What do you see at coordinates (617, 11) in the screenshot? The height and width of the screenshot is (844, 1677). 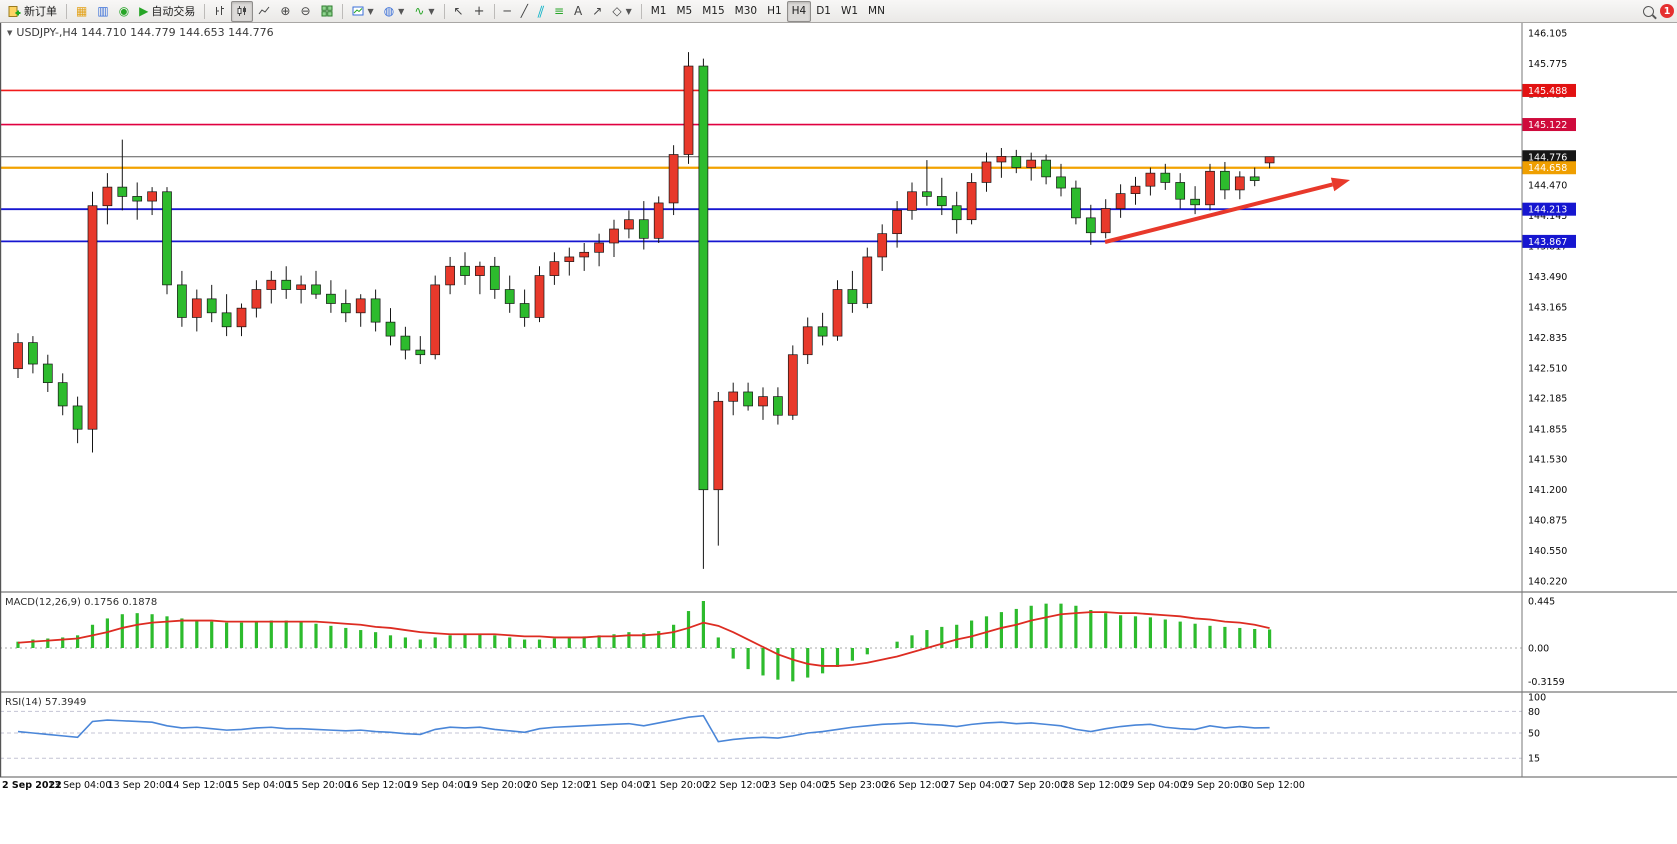 I see `shapes-icon: ◇` at bounding box center [617, 11].